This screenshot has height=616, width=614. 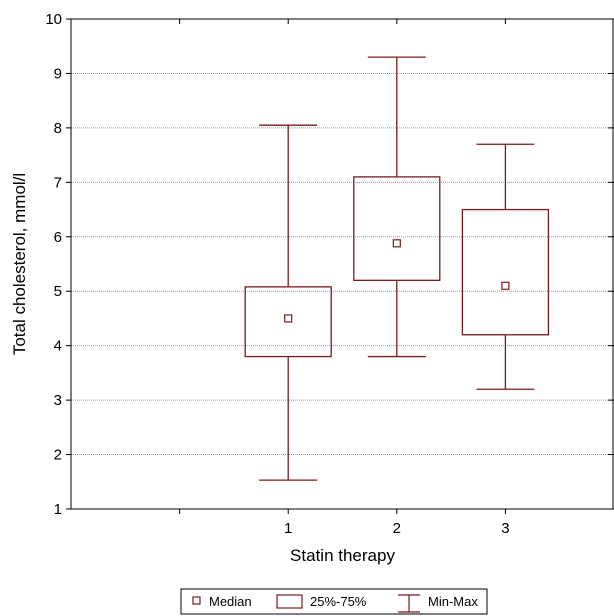 What do you see at coordinates (58, 455) in the screenshot?
I see `y-tick-label: 2` at bounding box center [58, 455].